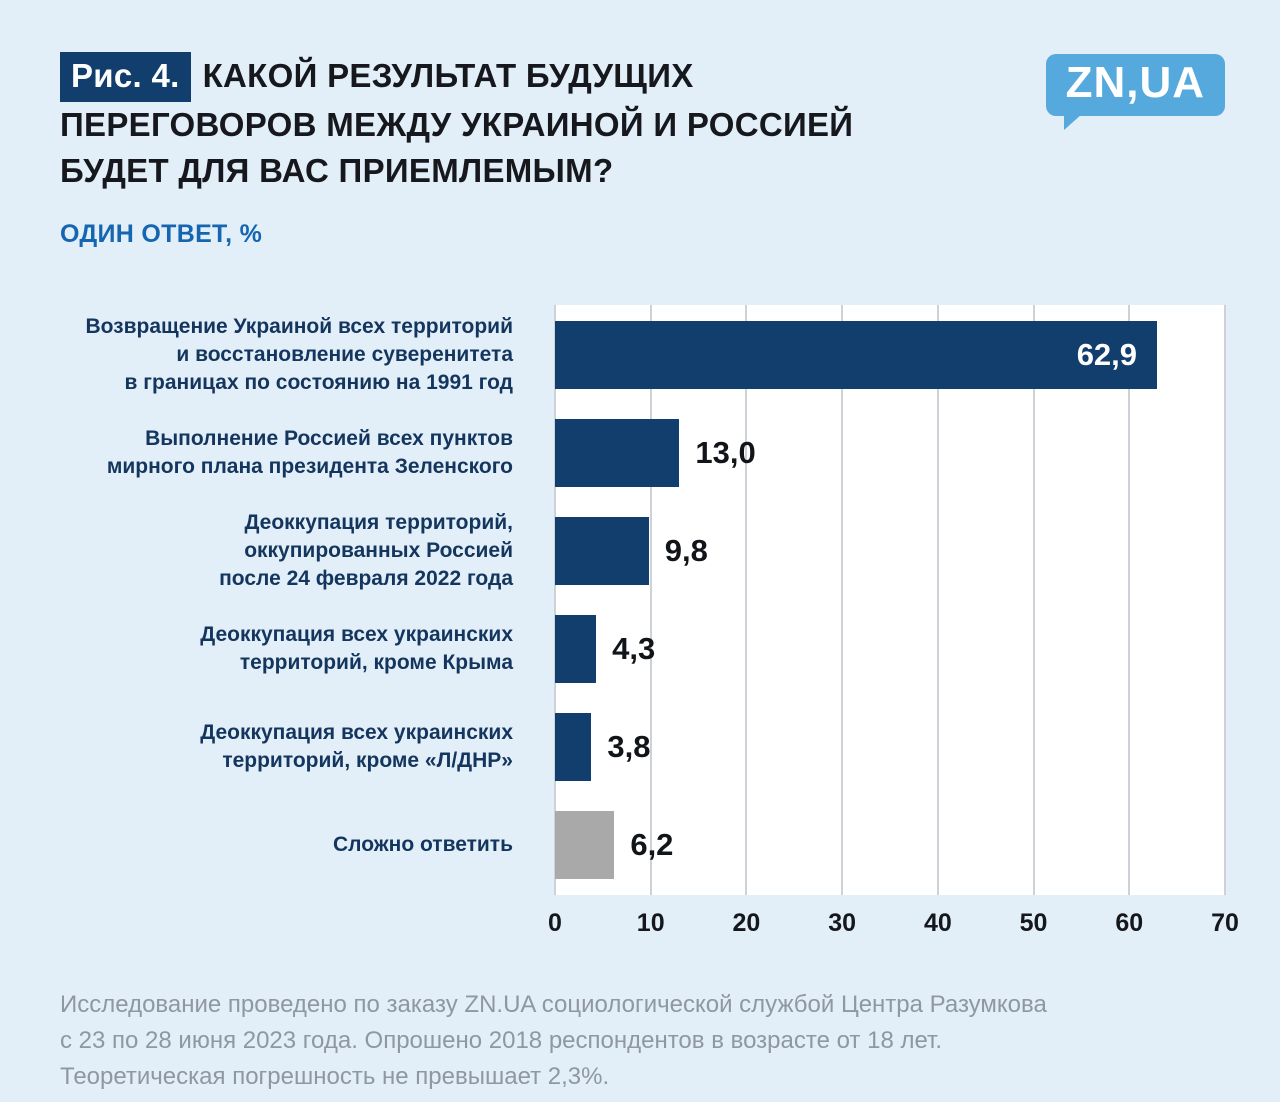 This screenshot has height=1102, width=1280. Describe the element at coordinates (842, 923) in the screenshot. I see `x-tick-label: 30` at that location.